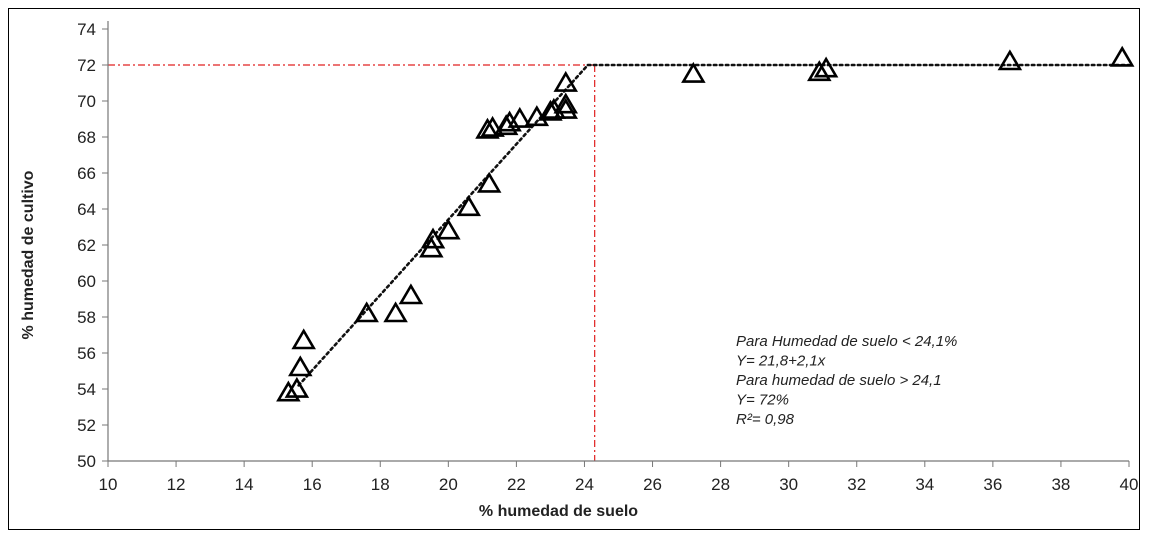 Image resolution: width=1150 pixels, height=534 pixels. I want to click on y-tick-label: 54, so click(86, 389).